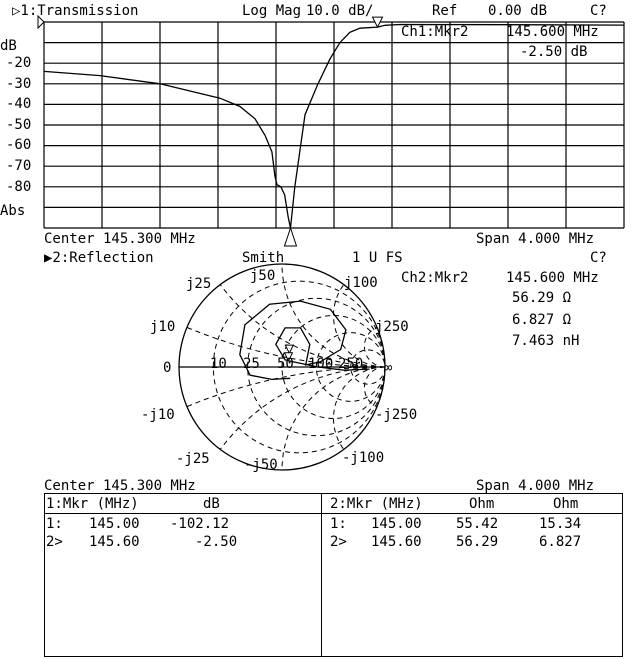 The height and width of the screenshot is (659, 640). I want to click on channel2-format: Smith, so click(263, 258).